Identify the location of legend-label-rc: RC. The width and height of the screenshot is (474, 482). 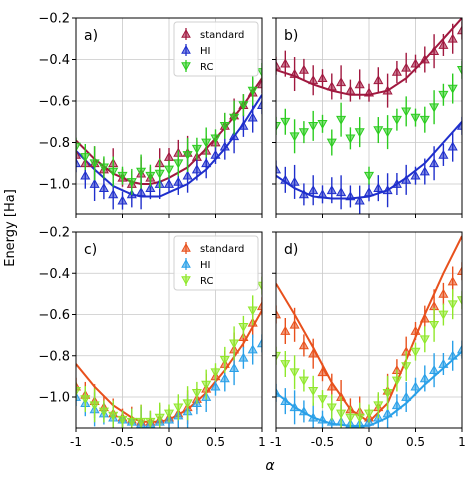
(206, 281).